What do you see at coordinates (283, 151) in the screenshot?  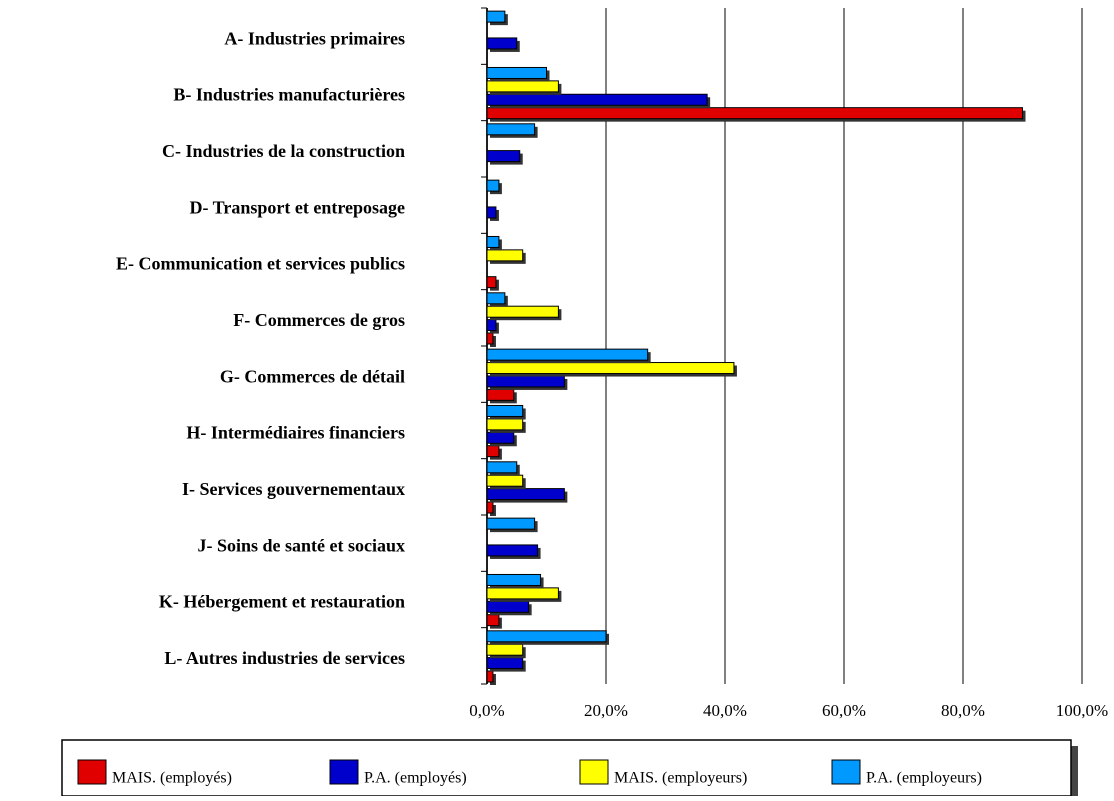 I see `category-label: C- Industries de la construction` at bounding box center [283, 151].